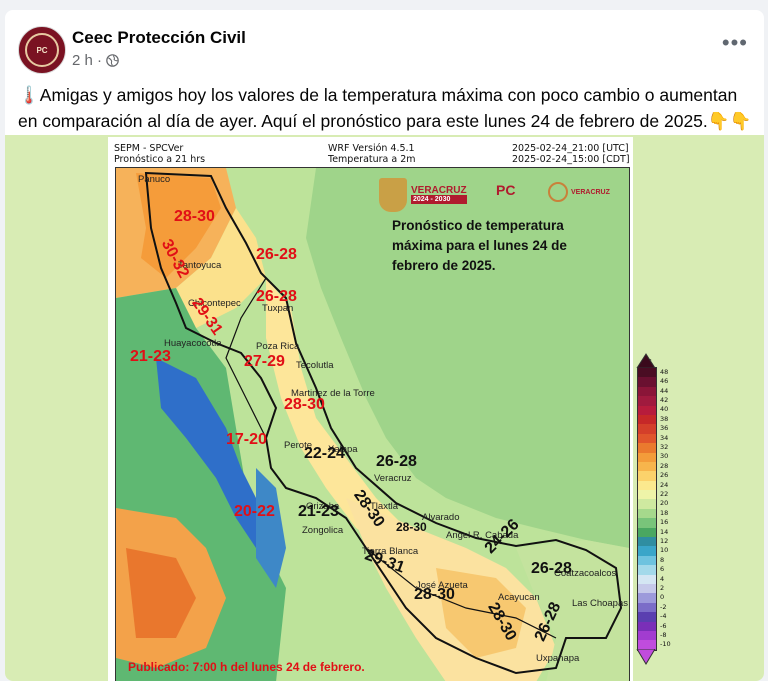  What do you see at coordinates (664, 503) in the screenshot?
I see `colorbar-tick-label: 20` at bounding box center [664, 503].